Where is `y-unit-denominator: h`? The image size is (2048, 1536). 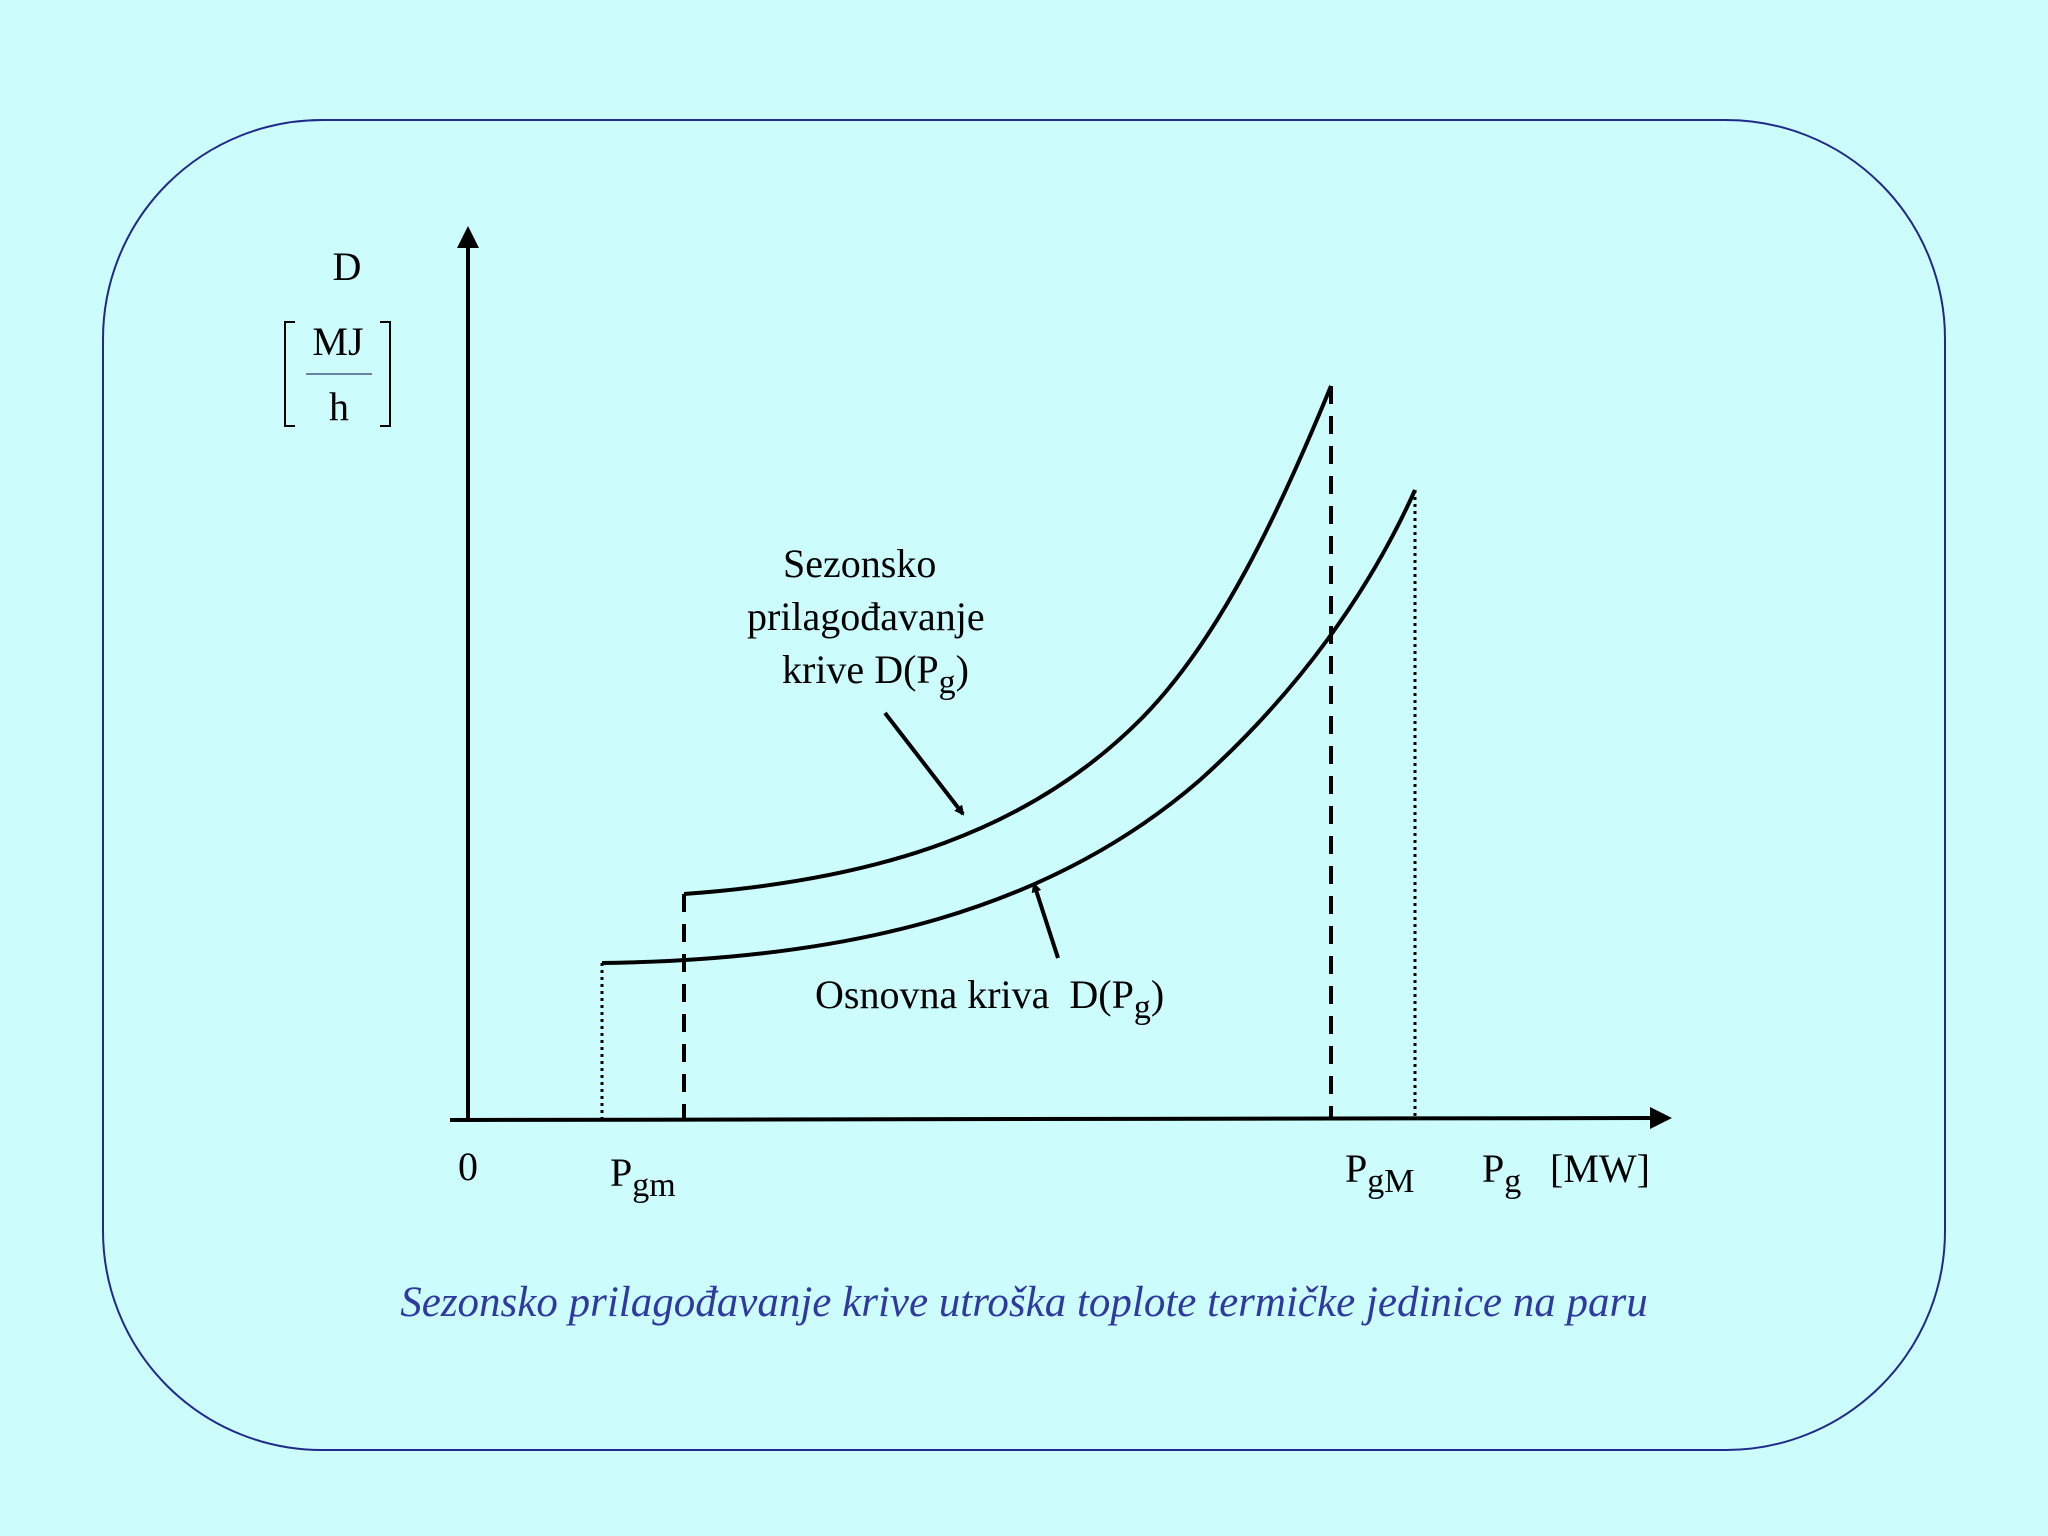
y-unit-denominator: h is located at coordinates (339, 406).